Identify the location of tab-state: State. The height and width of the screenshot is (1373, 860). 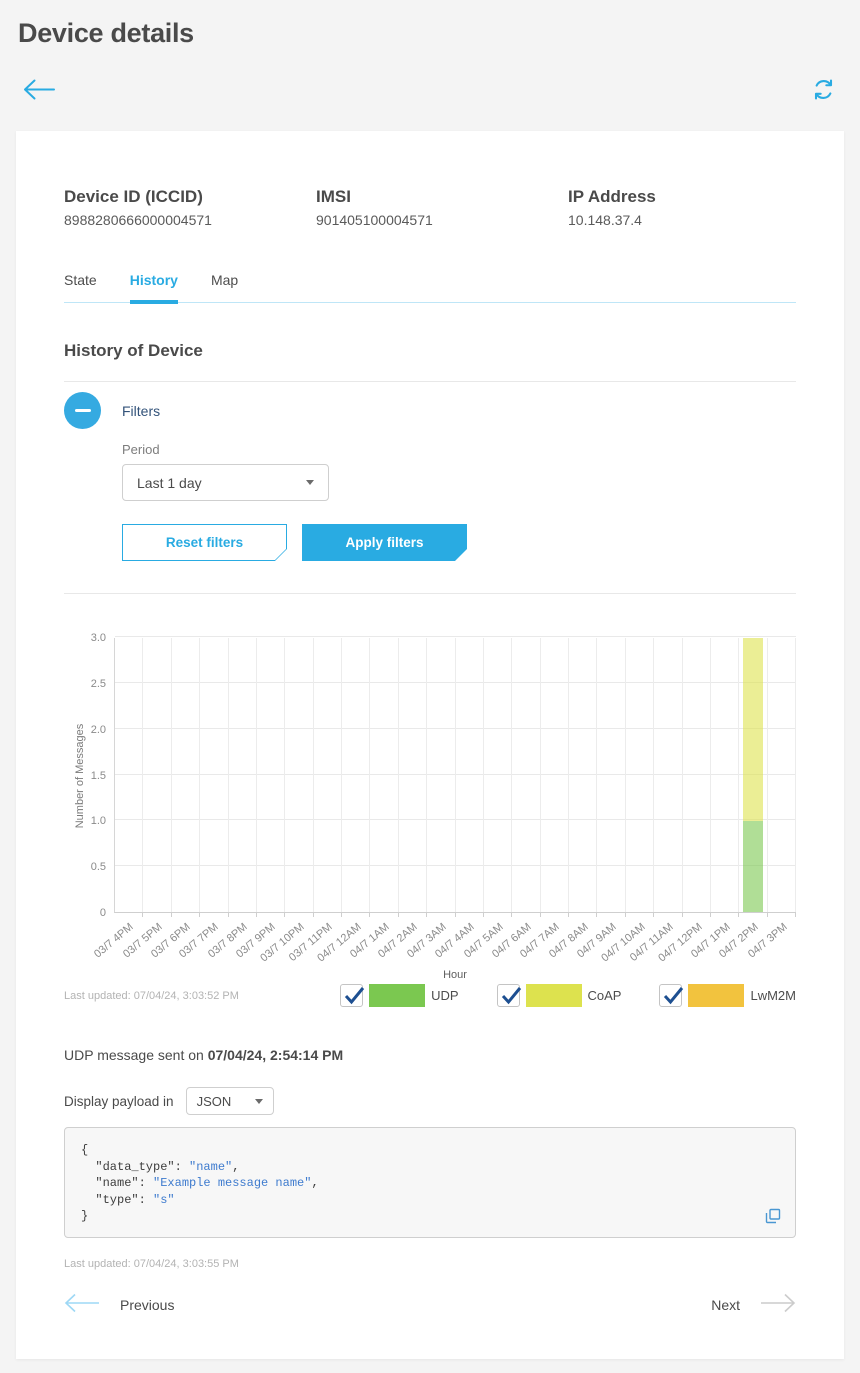
(80, 280).